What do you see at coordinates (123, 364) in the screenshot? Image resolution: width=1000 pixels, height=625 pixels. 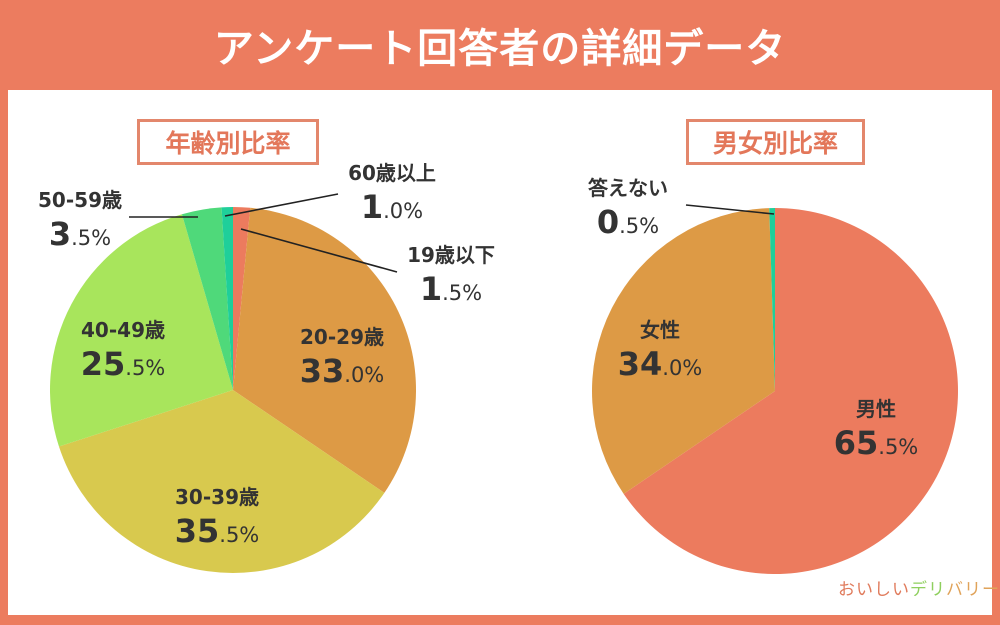 I see `label-value: 25.5%` at bounding box center [123, 364].